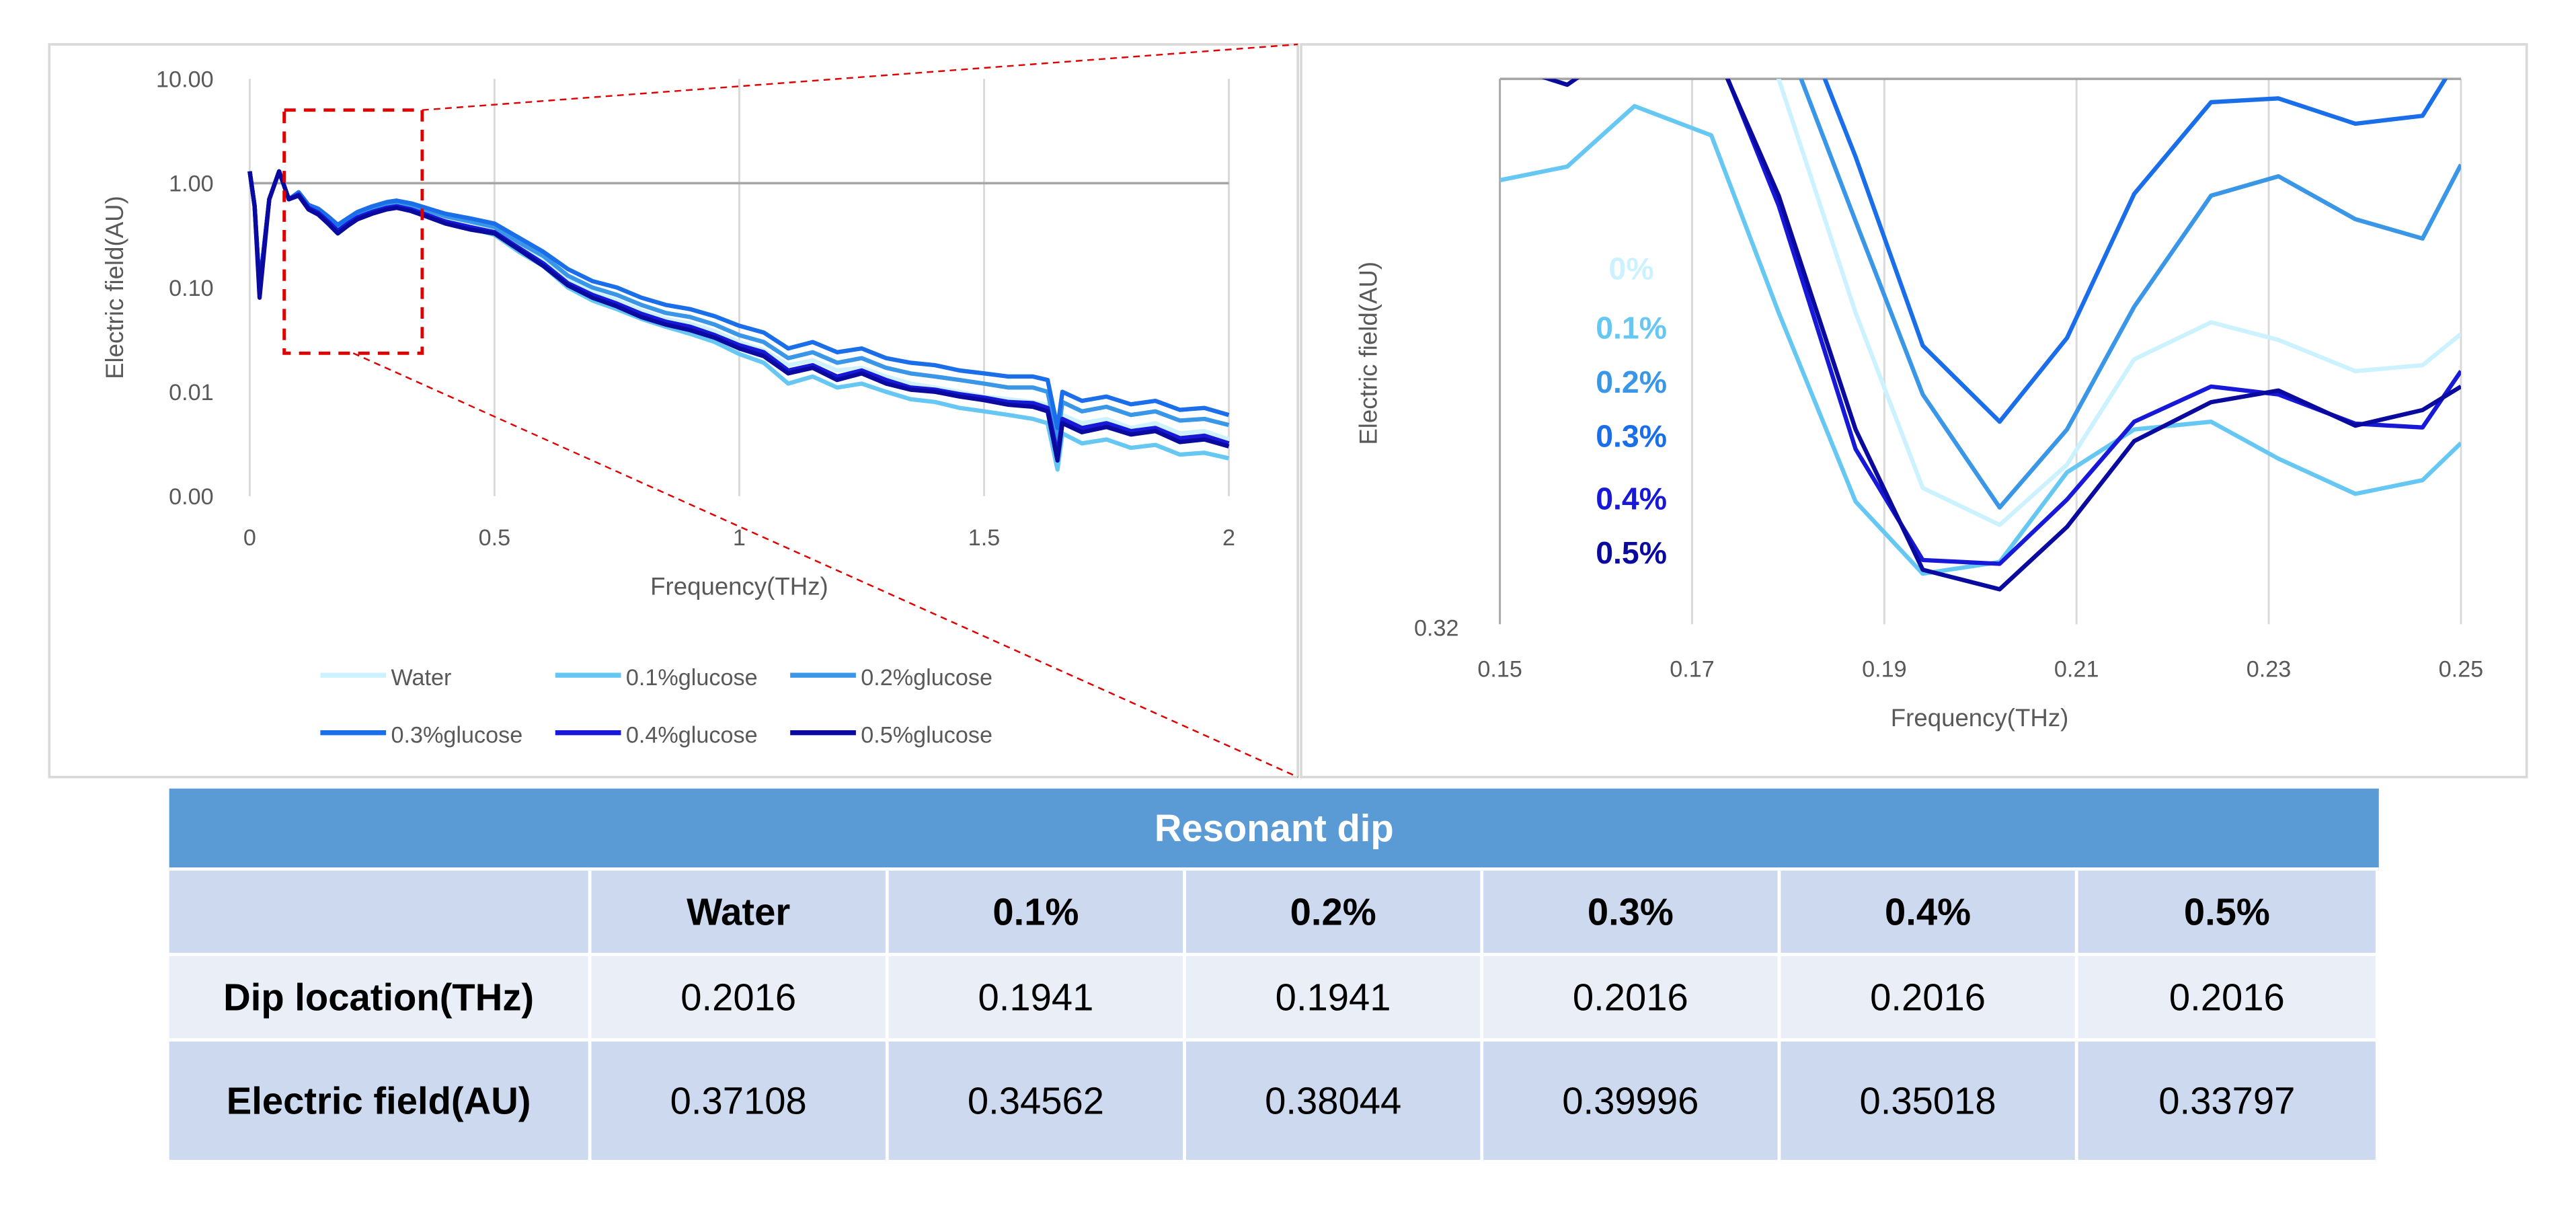 The image size is (2576, 1209). What do you see at coordinates (692, 678) in the screenshot?
I see `legend-label: 0.1%glucose` at bounding box center [692, 678].